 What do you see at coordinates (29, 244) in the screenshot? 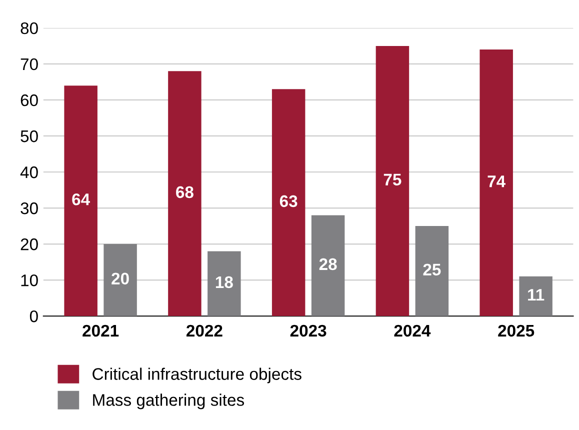
I see `y-tick-label: 20` at bounding box center [29, 244].